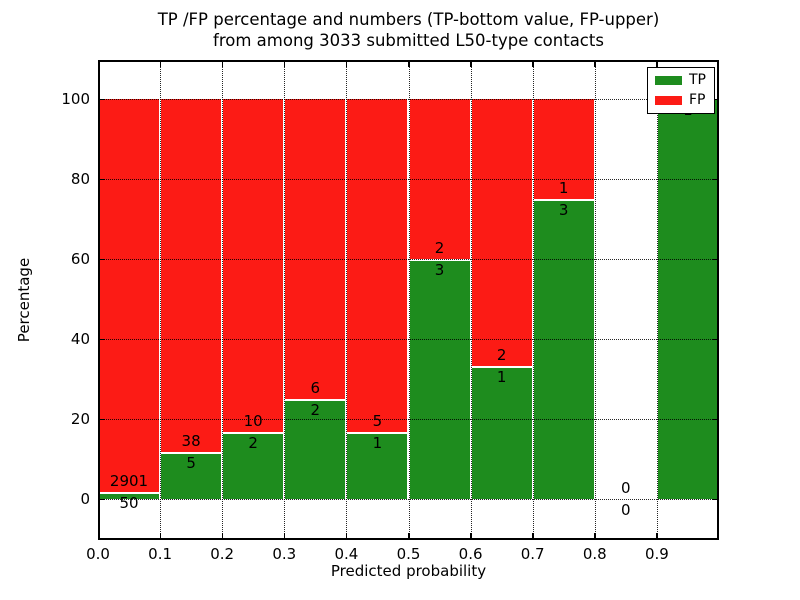  I want to click on x-tick-label: 0.3, so click(284, 554).